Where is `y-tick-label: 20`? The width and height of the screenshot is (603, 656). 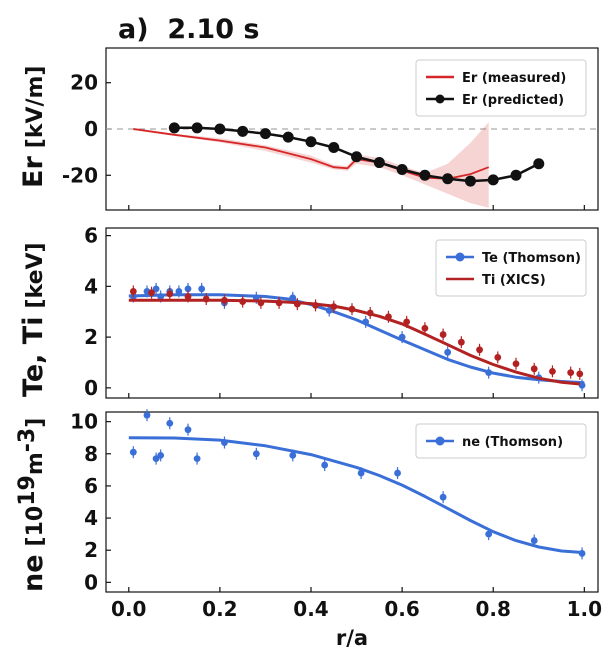 y-tick-label: 20 is located at coordinates (84, 83).